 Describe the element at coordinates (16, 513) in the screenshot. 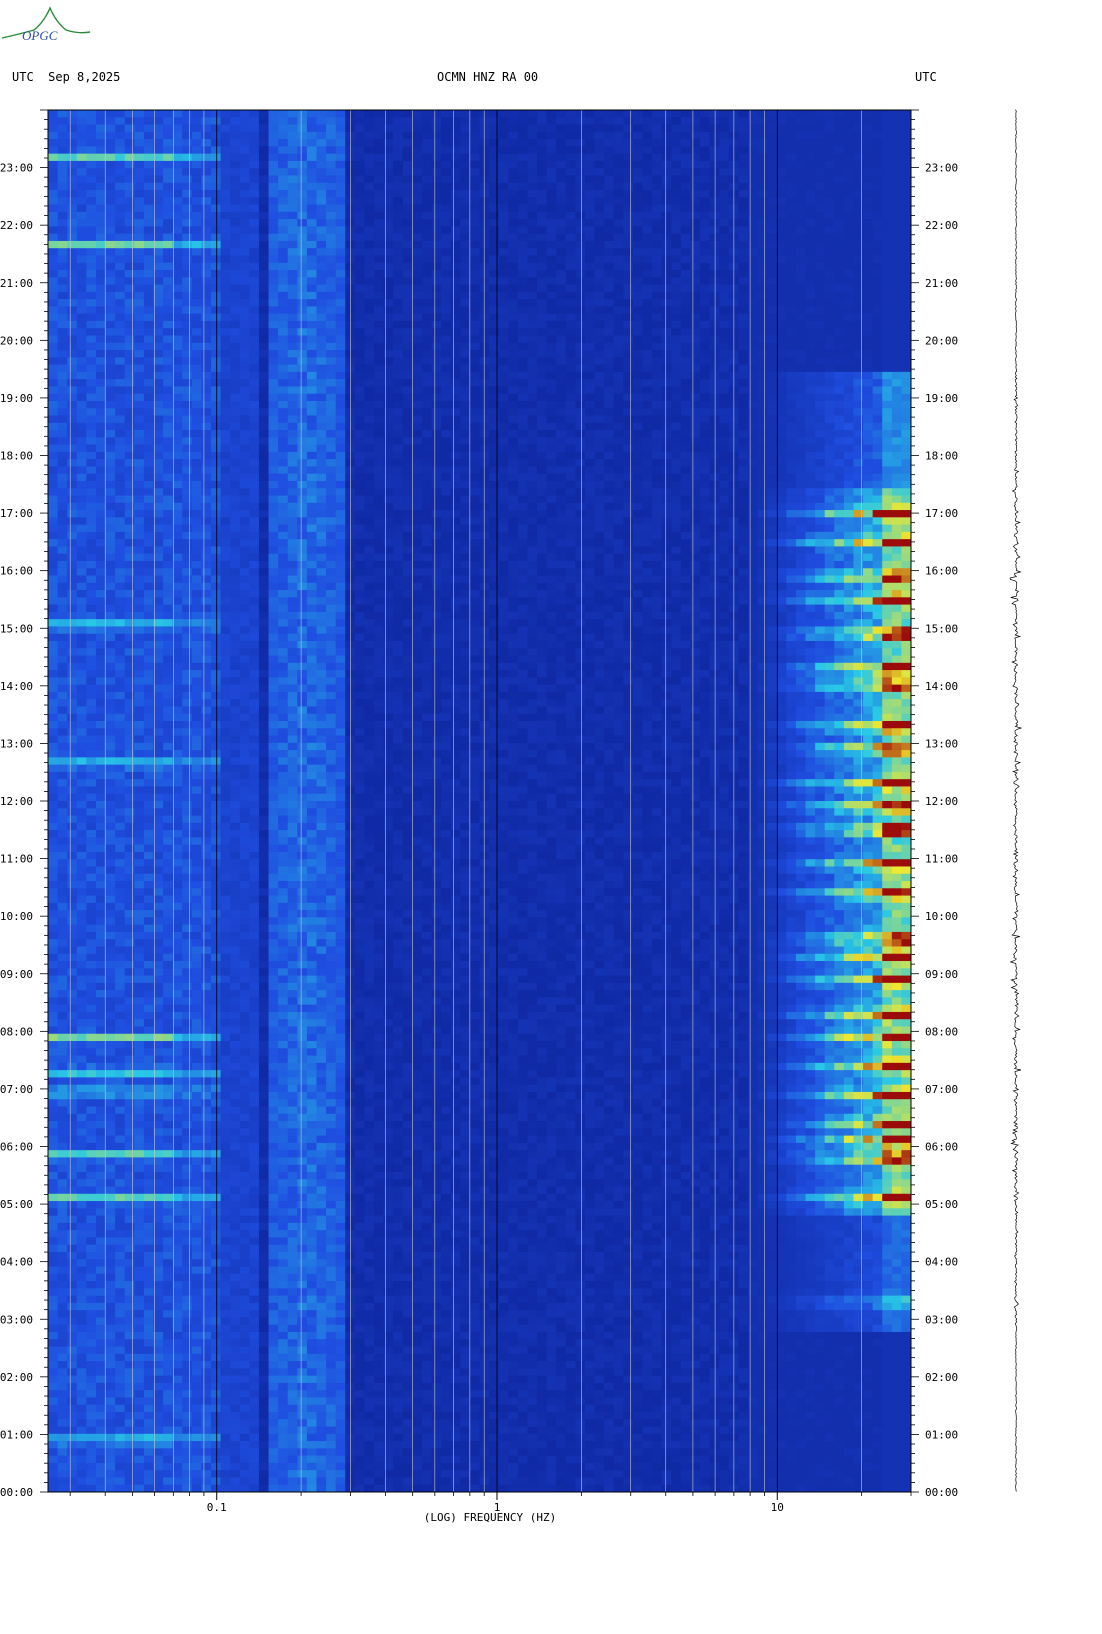

I see `y-tick-label-left: 17:00` at that location.